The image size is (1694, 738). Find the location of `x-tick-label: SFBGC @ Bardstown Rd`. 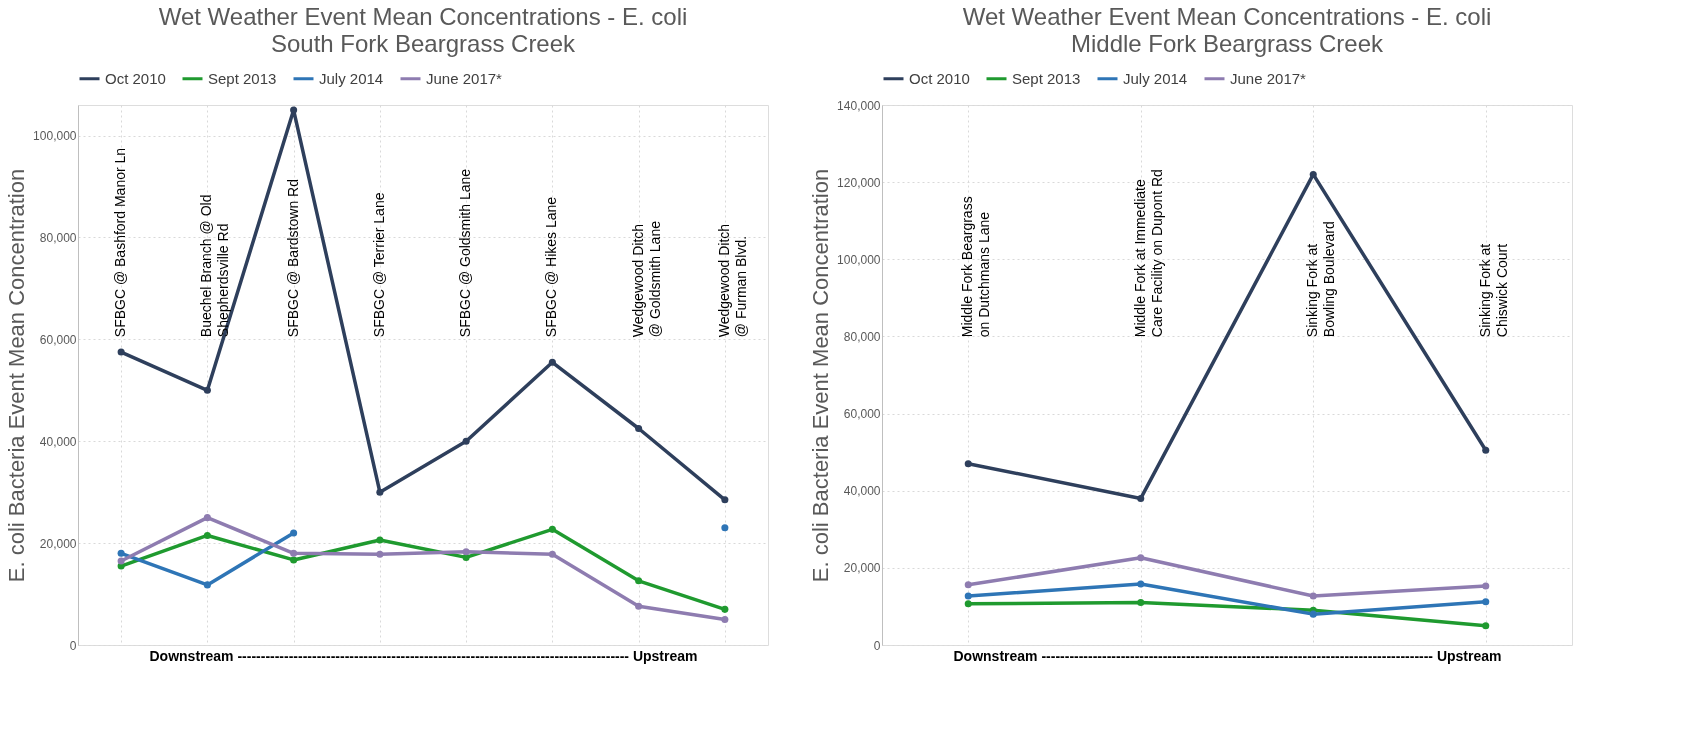

x-tick-label: SFBGC @ Bardstown Rd is located at coordinates (292, 258).